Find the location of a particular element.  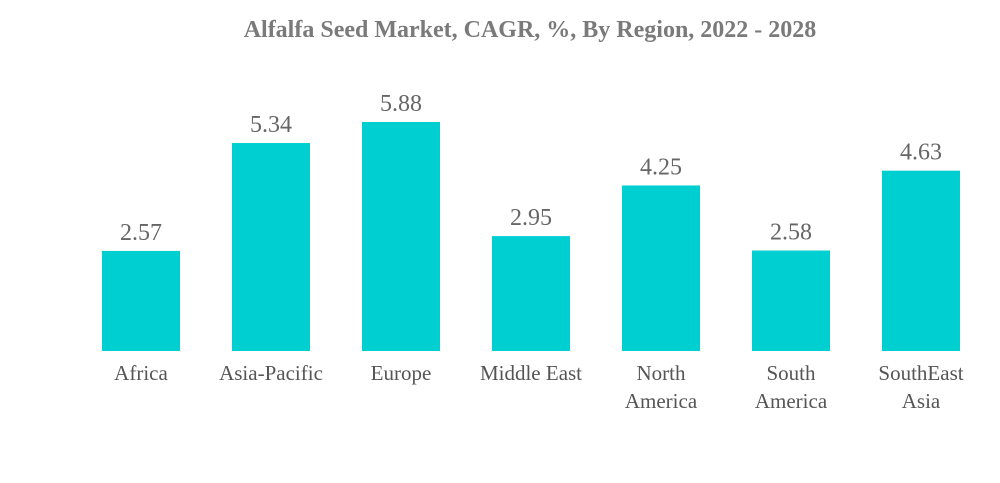

x-tick-label: North is located at coordinates (661, 373).